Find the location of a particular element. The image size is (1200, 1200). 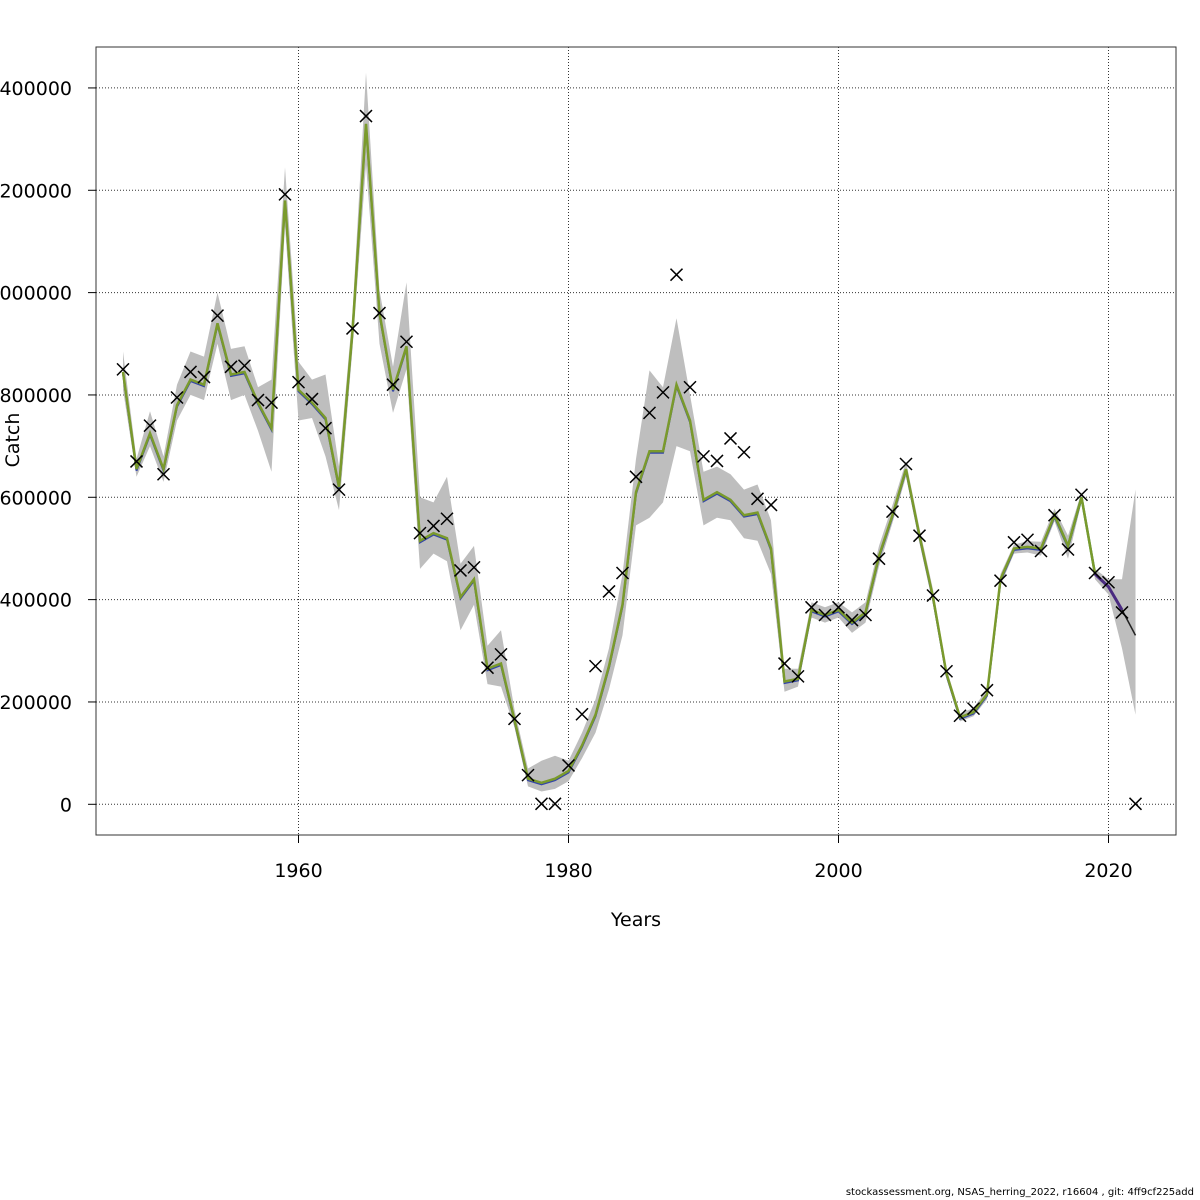

x-tick-label: 2020 is located at coordinates (1108, 871).